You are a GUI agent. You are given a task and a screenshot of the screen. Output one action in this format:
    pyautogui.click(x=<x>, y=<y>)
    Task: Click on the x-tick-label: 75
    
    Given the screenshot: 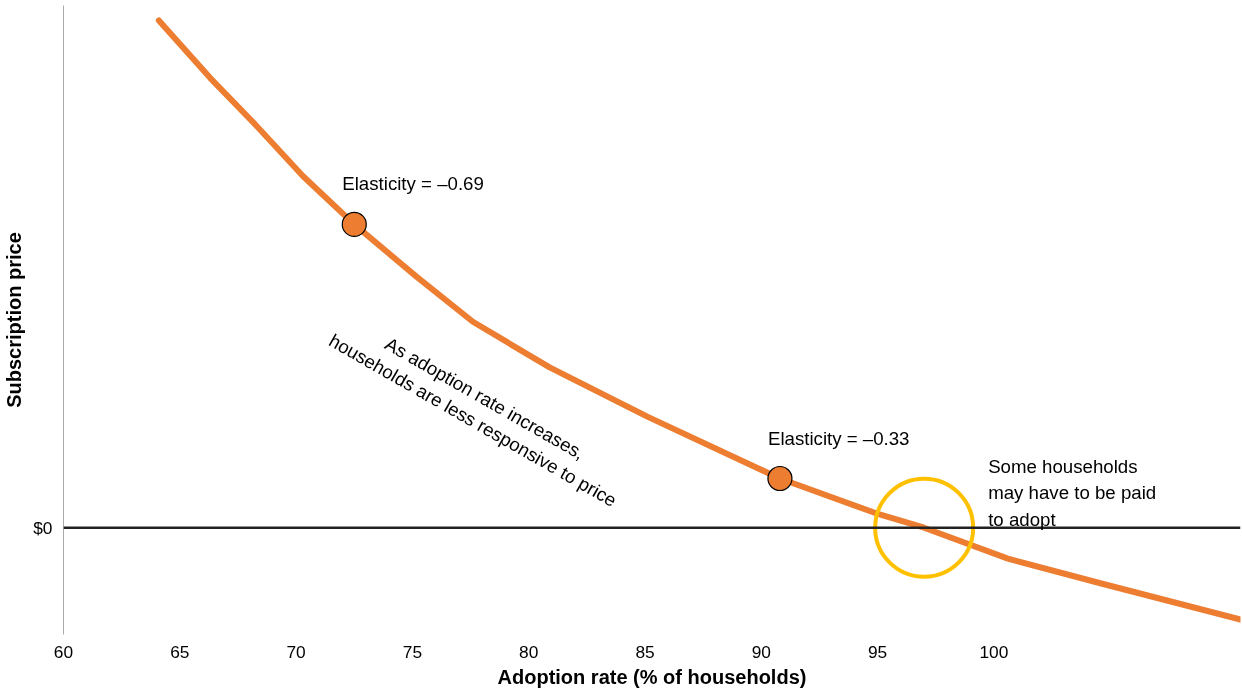 What is the action you would take?
    pyautogui.click(x=412, y=651)
    